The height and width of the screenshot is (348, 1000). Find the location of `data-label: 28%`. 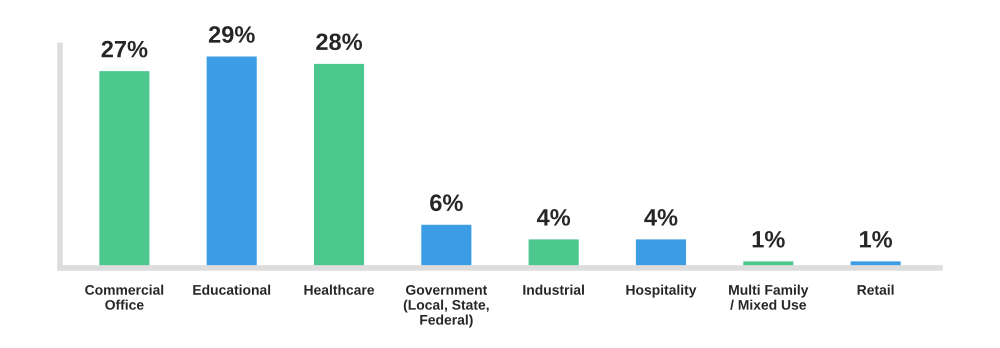

data-label: 28% is located at coordinates (339, 41).